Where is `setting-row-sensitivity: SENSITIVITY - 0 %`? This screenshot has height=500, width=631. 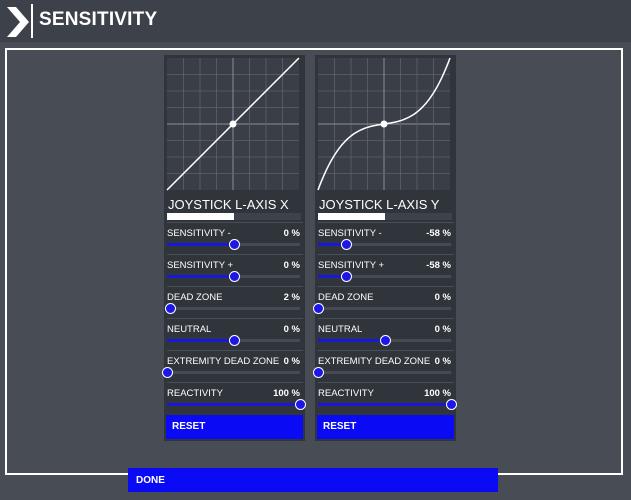 setting-row-sensitivity: SENSITIVITY - 0 % is located at coordinates (235, 238).